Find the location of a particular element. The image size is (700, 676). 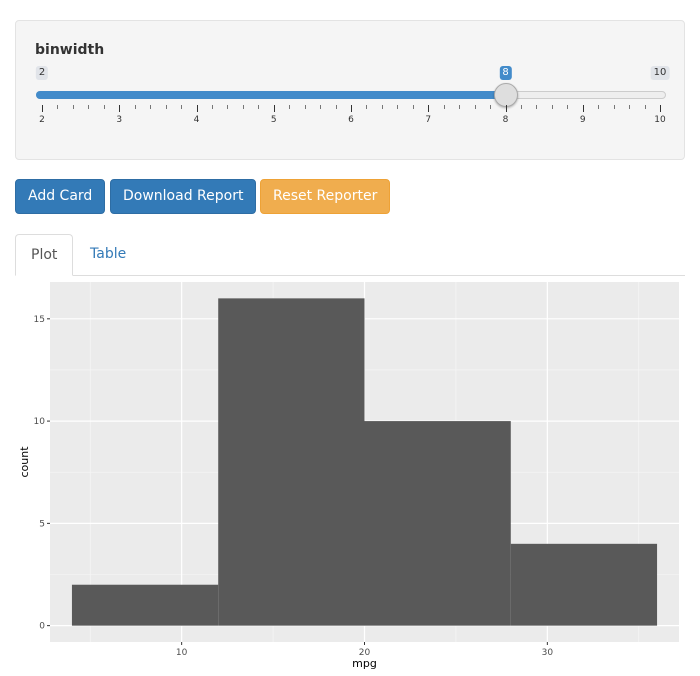

reset-reporter-button: Reset Reporter is located at coordinates (325, 196).